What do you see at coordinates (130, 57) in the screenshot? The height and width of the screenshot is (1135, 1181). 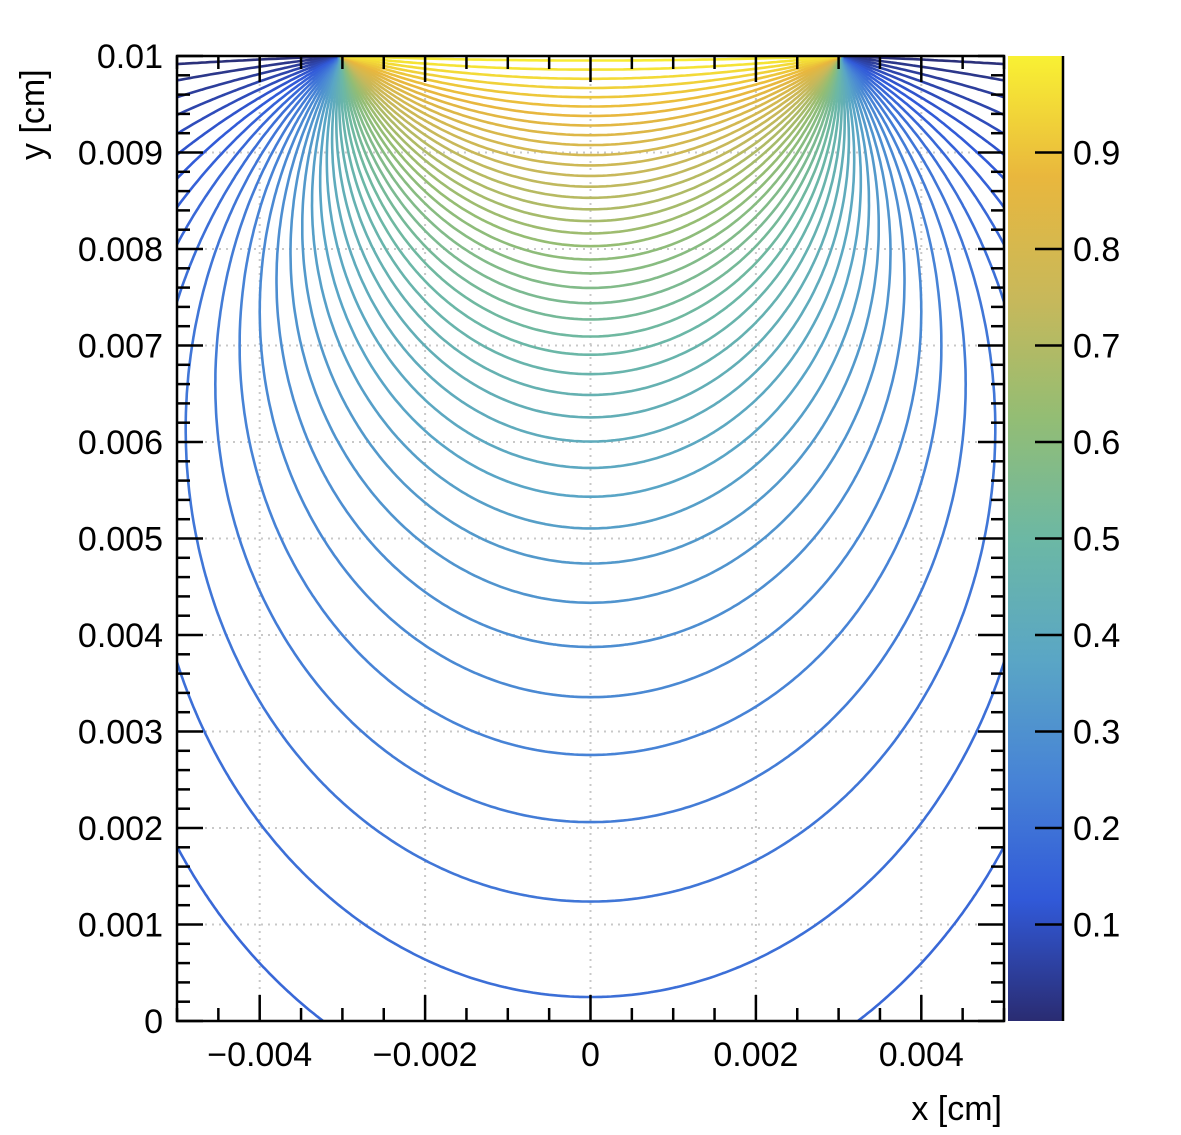 I see `y-tick-label: 0.01` at bounding box center [130, 57].